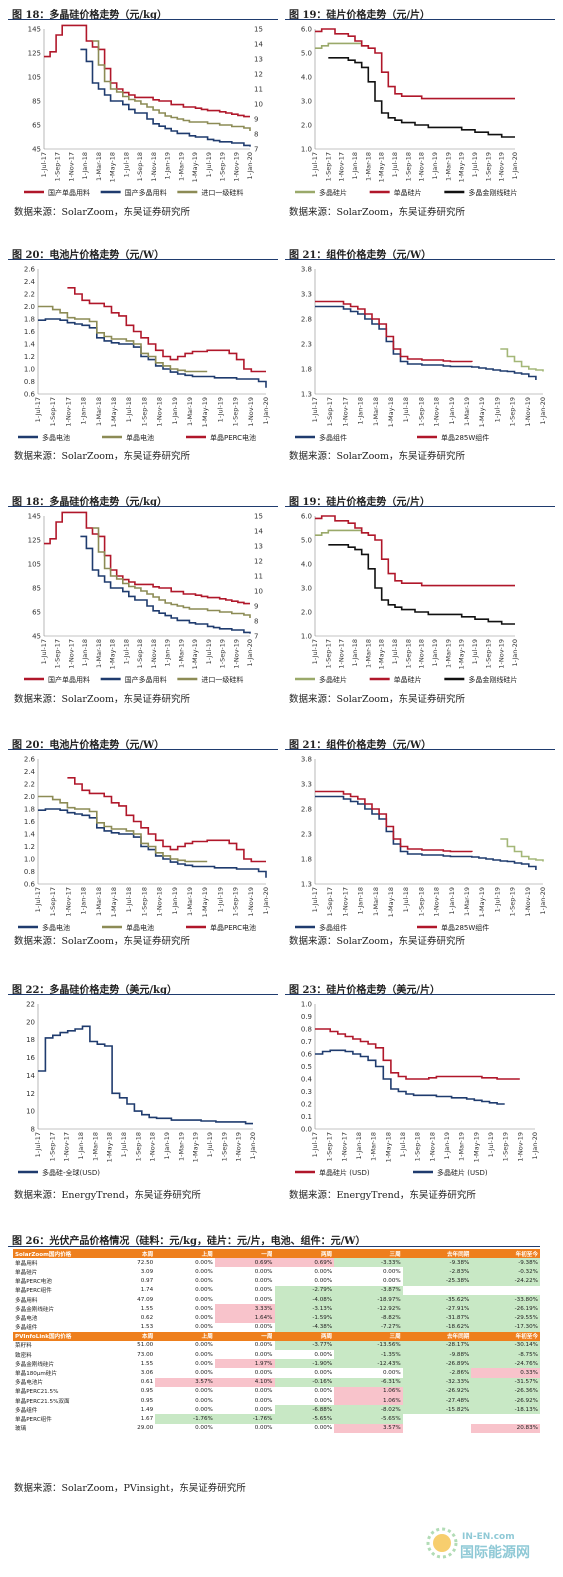 The height and width of the screenshot is (1577, 563). I want to click on table-cell: -3.87%, so click(368, 1290).